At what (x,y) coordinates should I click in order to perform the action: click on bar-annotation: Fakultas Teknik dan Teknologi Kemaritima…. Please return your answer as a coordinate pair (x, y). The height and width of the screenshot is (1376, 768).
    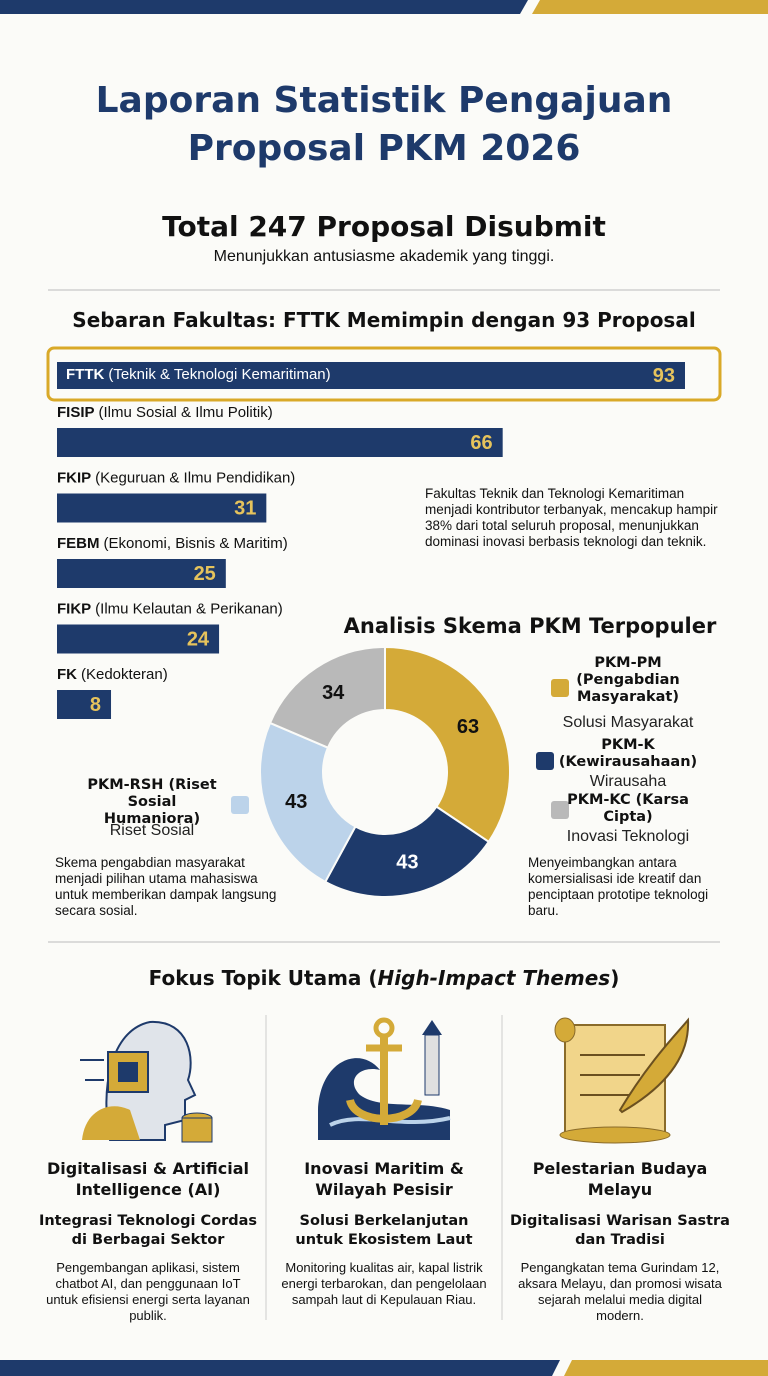
    Looking at the image, I should click on (571, 517).